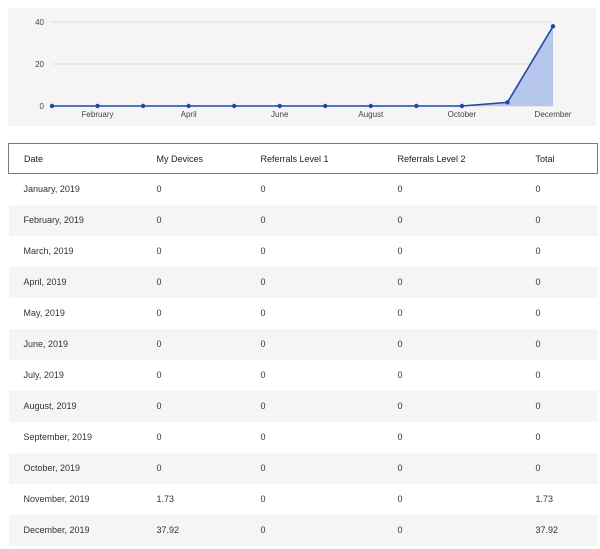 This screenshot has height=549, width=600. I want to click on date-cell: October, 2019, so click(52, 468).